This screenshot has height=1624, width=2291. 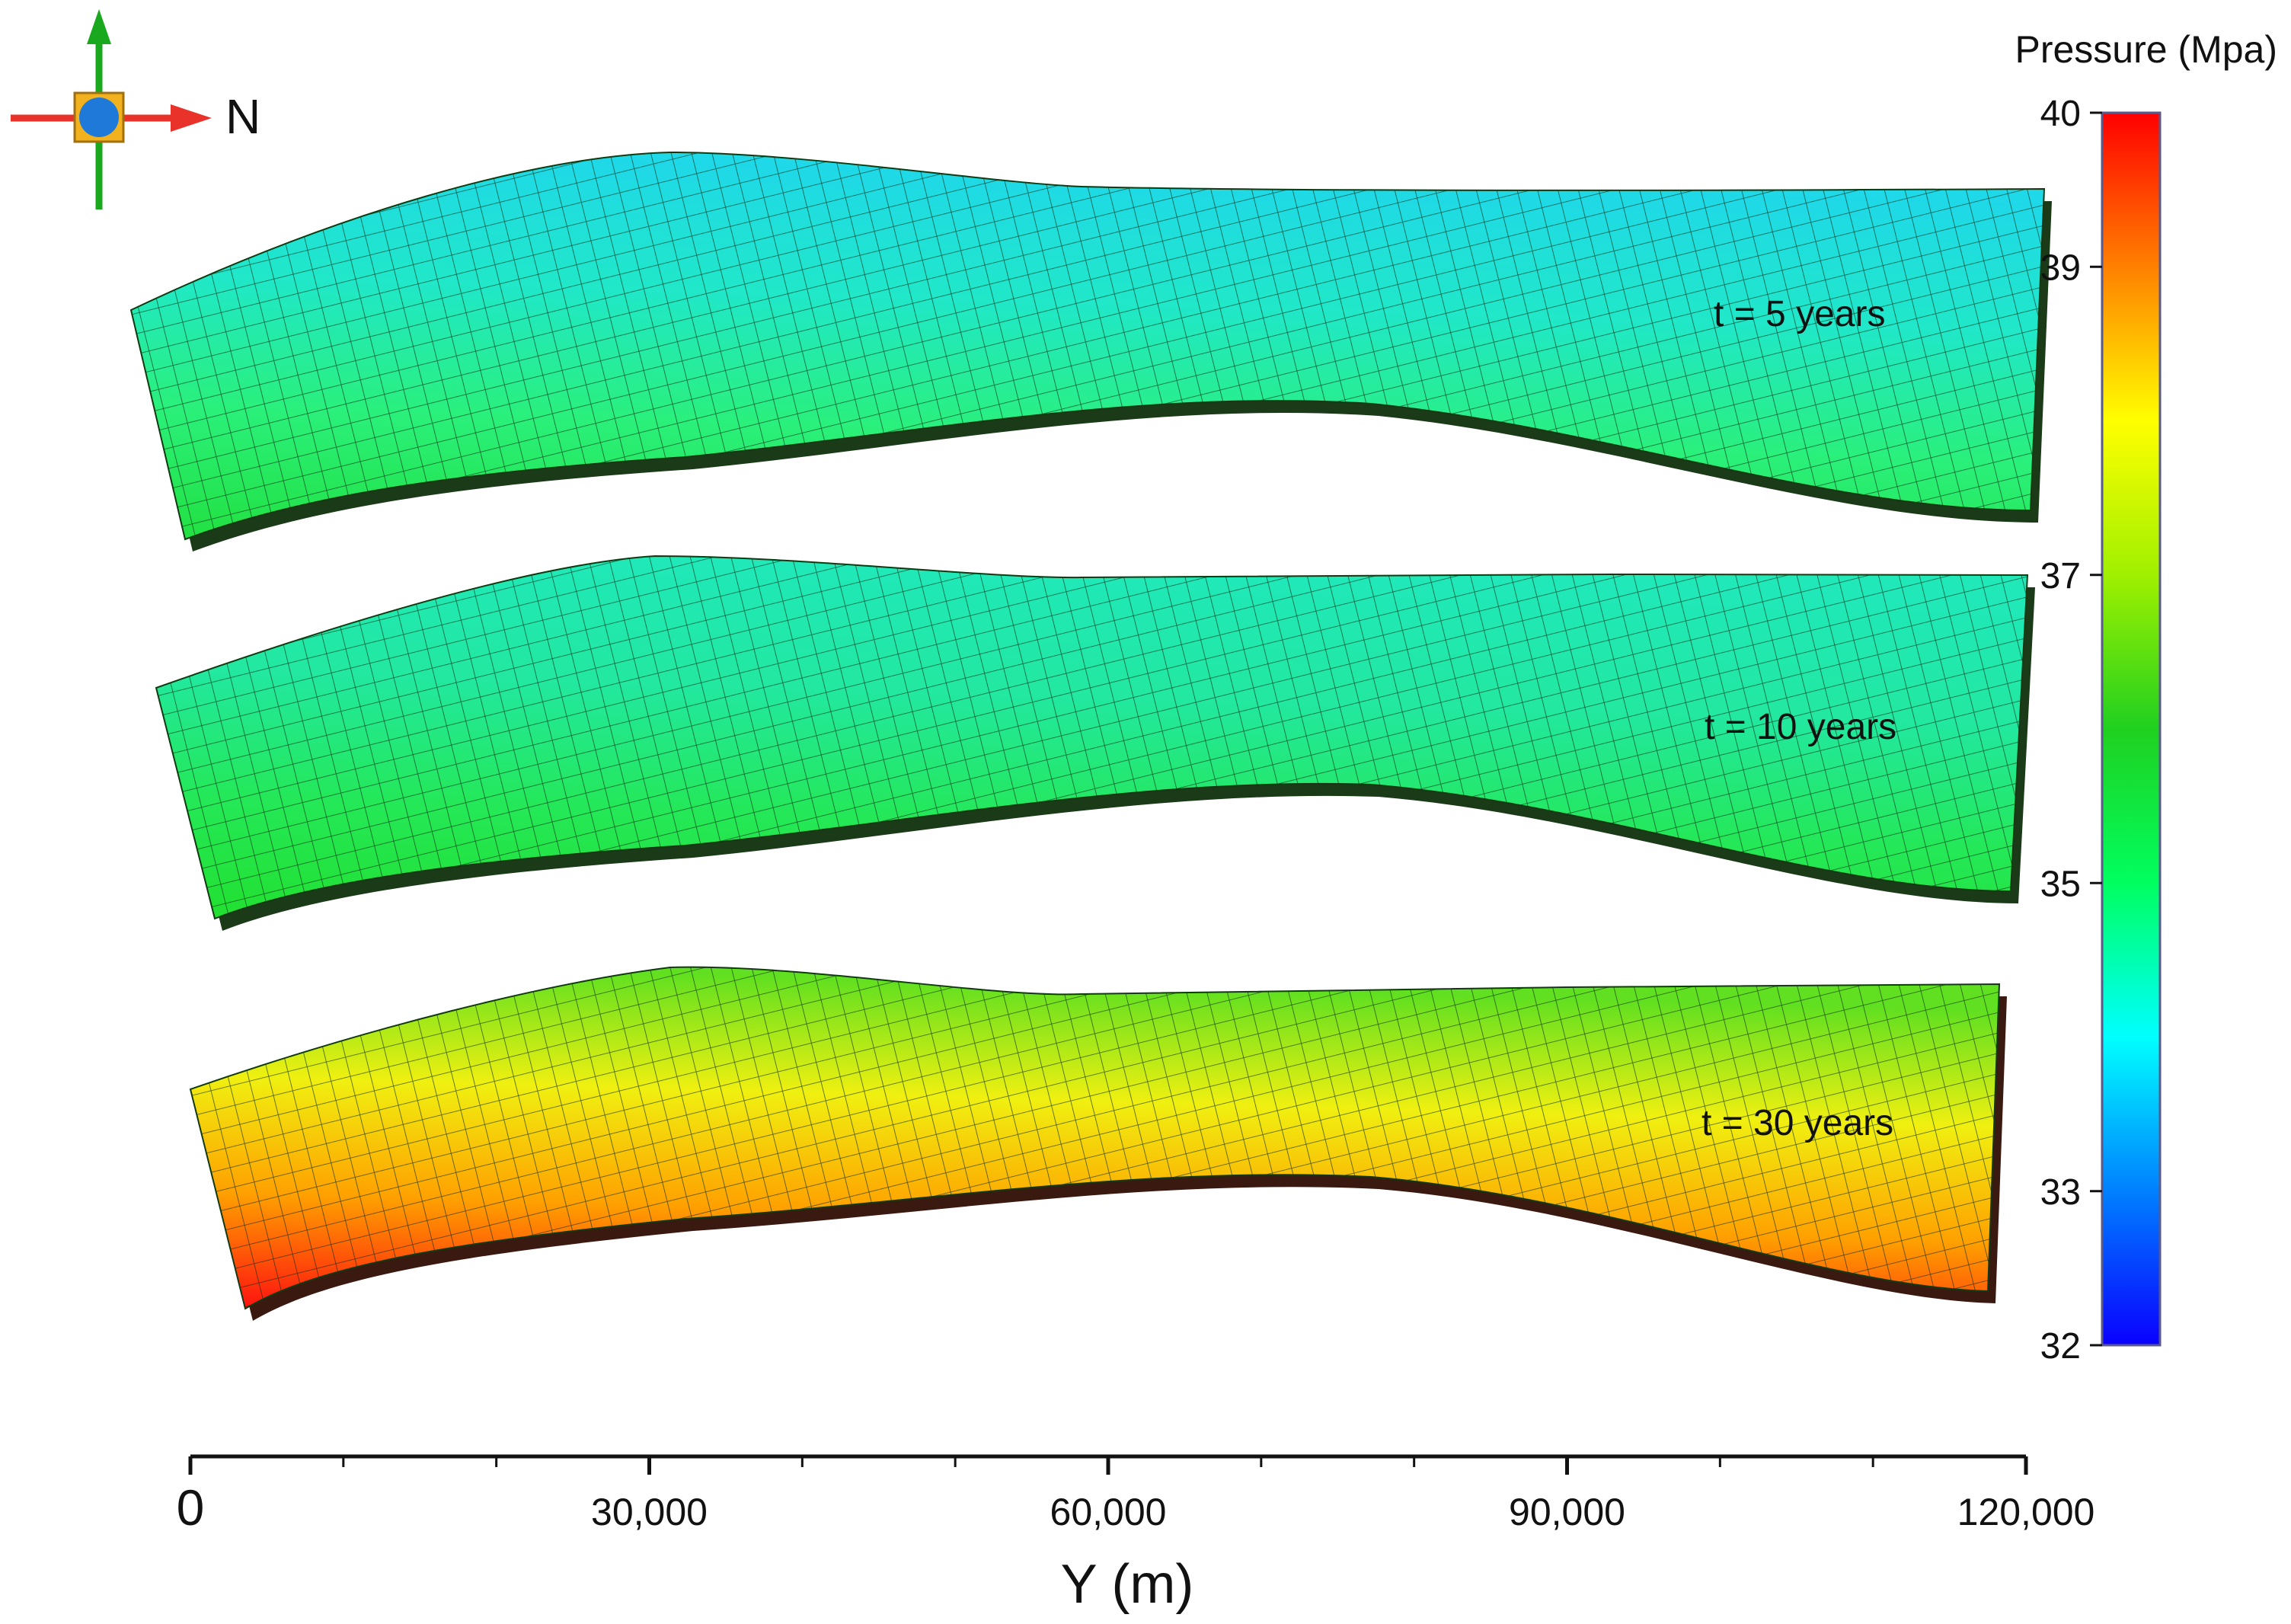 What do you see at coordinates (2060, 884) in the screenshot?
I see `colorbar-tick-label: 35` at bounding box center [2060, 884].